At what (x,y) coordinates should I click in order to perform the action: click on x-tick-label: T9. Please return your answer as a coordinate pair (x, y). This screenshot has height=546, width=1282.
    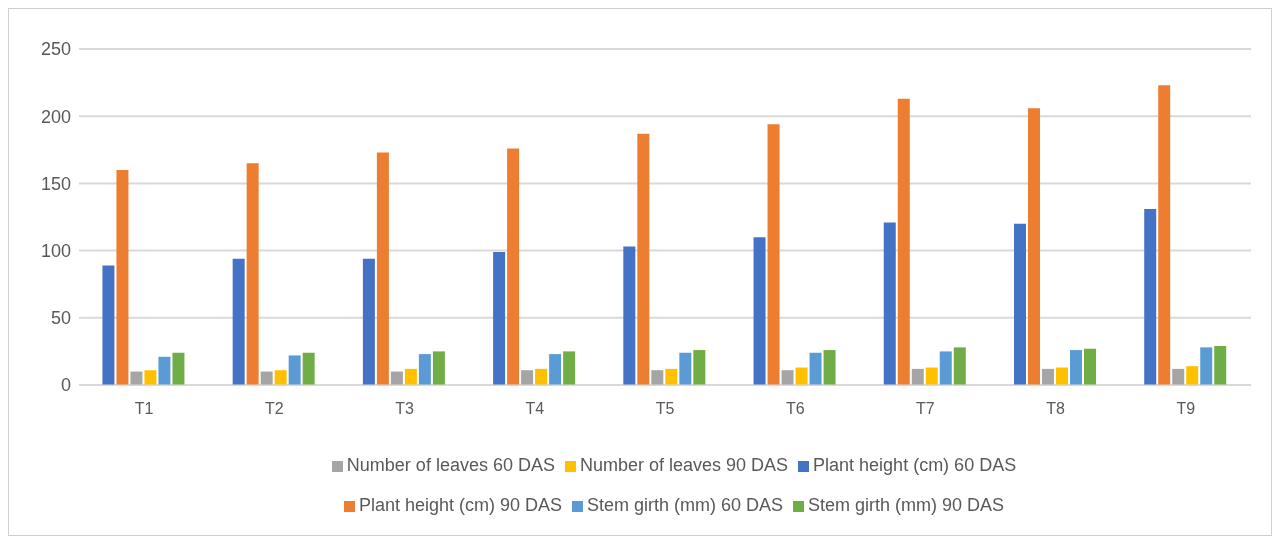
    Looking at the image, I should click on (1186, 409).